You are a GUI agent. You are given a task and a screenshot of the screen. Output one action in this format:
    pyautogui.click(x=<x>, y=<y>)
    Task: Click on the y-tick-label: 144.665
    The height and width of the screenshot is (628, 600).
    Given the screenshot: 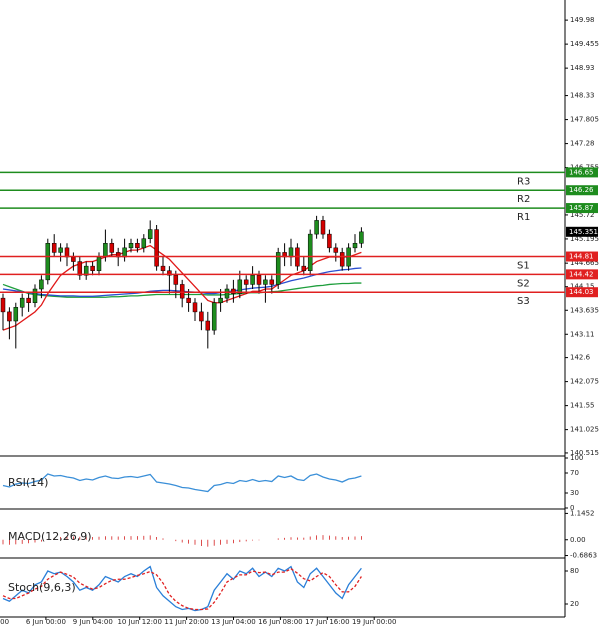 What is the action you would take?
    pyautogui.click(x=584, y=263)
    